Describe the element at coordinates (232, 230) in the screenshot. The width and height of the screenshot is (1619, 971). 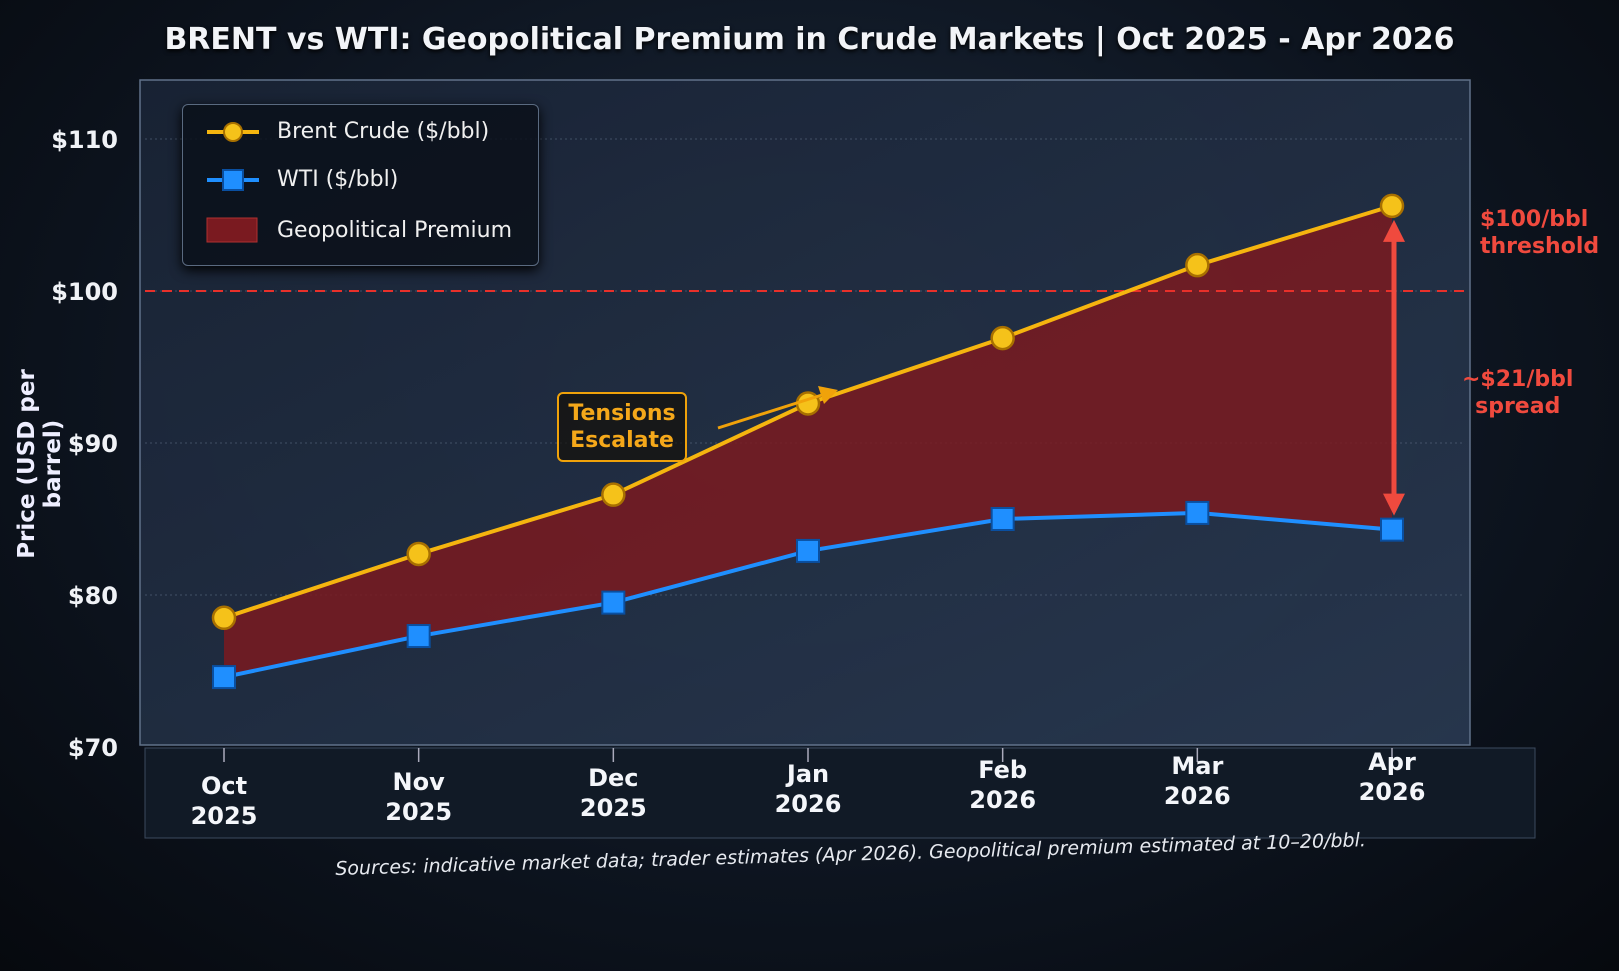
I see `fill-swatch-icon` at that location.